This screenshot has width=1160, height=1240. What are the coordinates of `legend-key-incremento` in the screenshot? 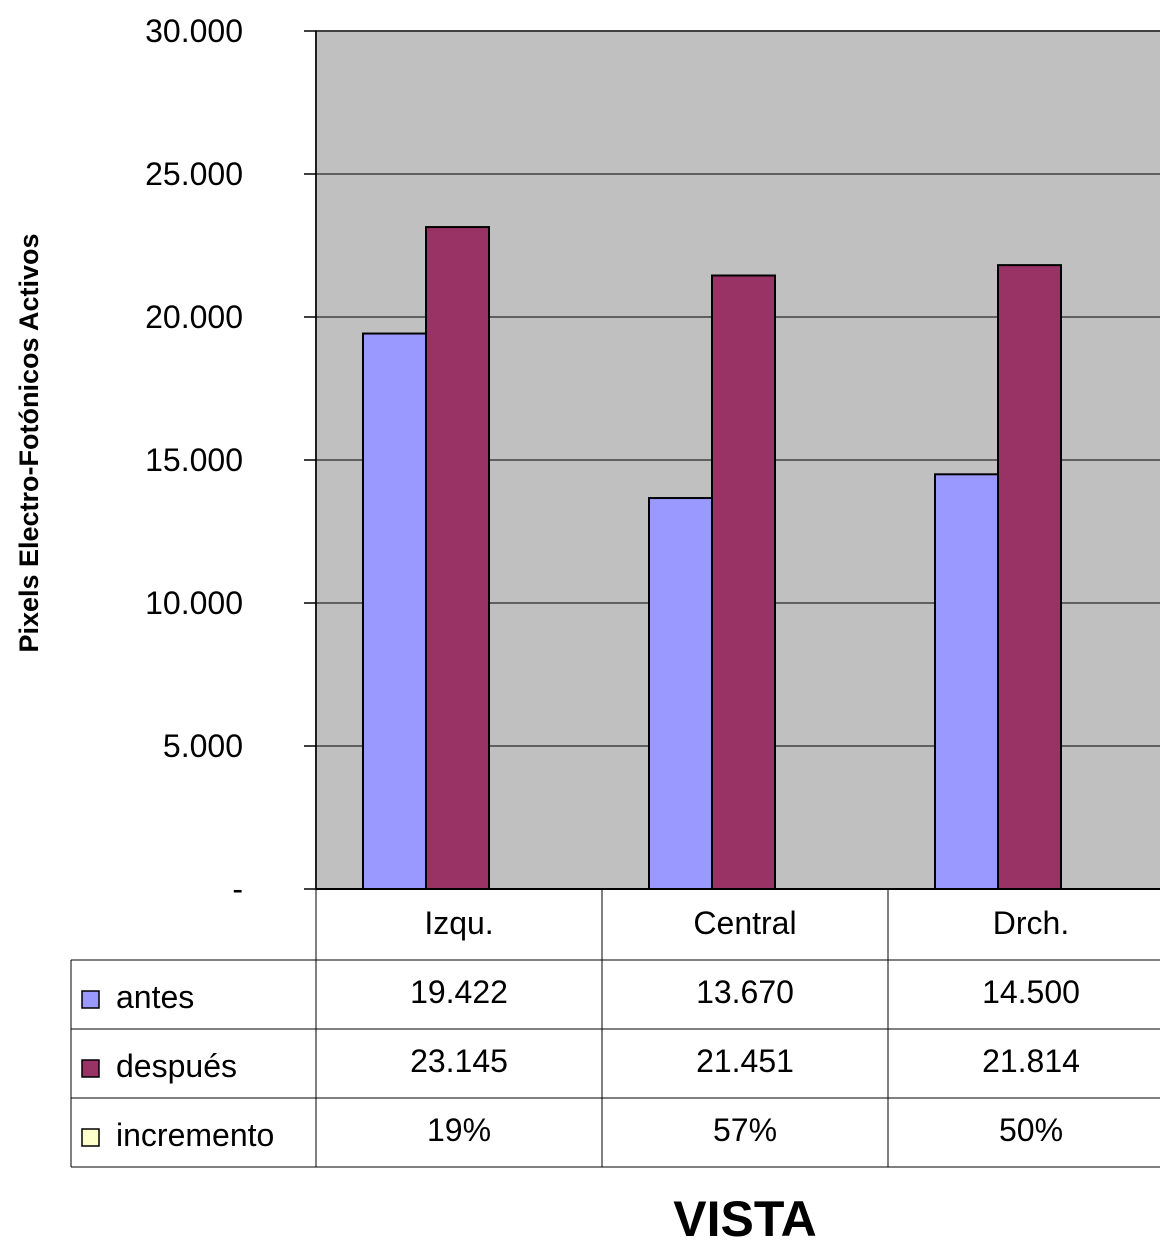 It's located at (90, 1137).